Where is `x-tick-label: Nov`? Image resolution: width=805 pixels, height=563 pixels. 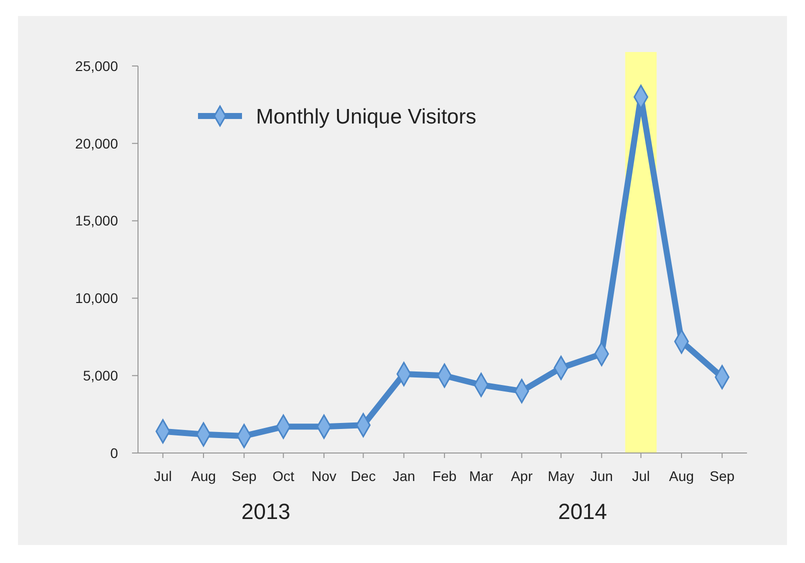 x-tick-label: Nov is located at coordinates (324, 476).